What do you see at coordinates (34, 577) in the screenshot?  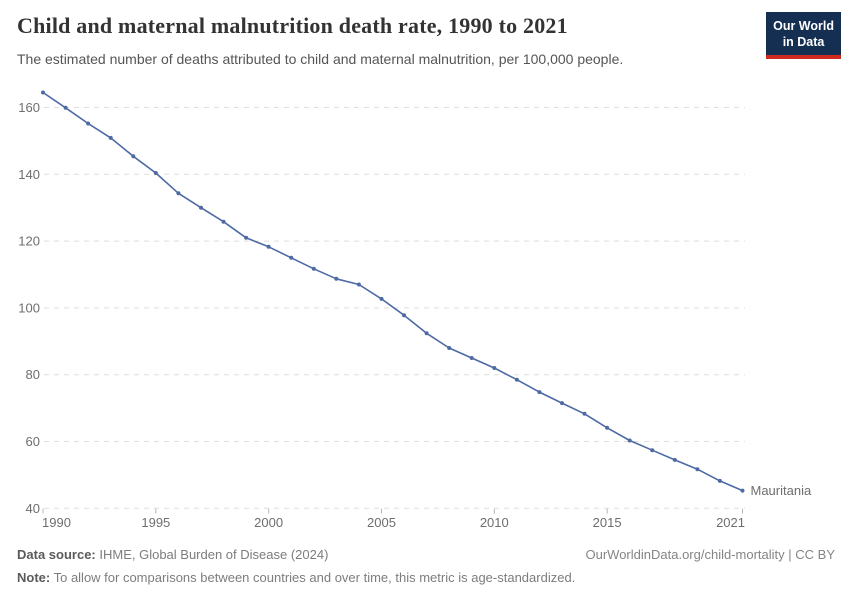 I see `footer-note-label: Note:` at bounding box center [34, 577].